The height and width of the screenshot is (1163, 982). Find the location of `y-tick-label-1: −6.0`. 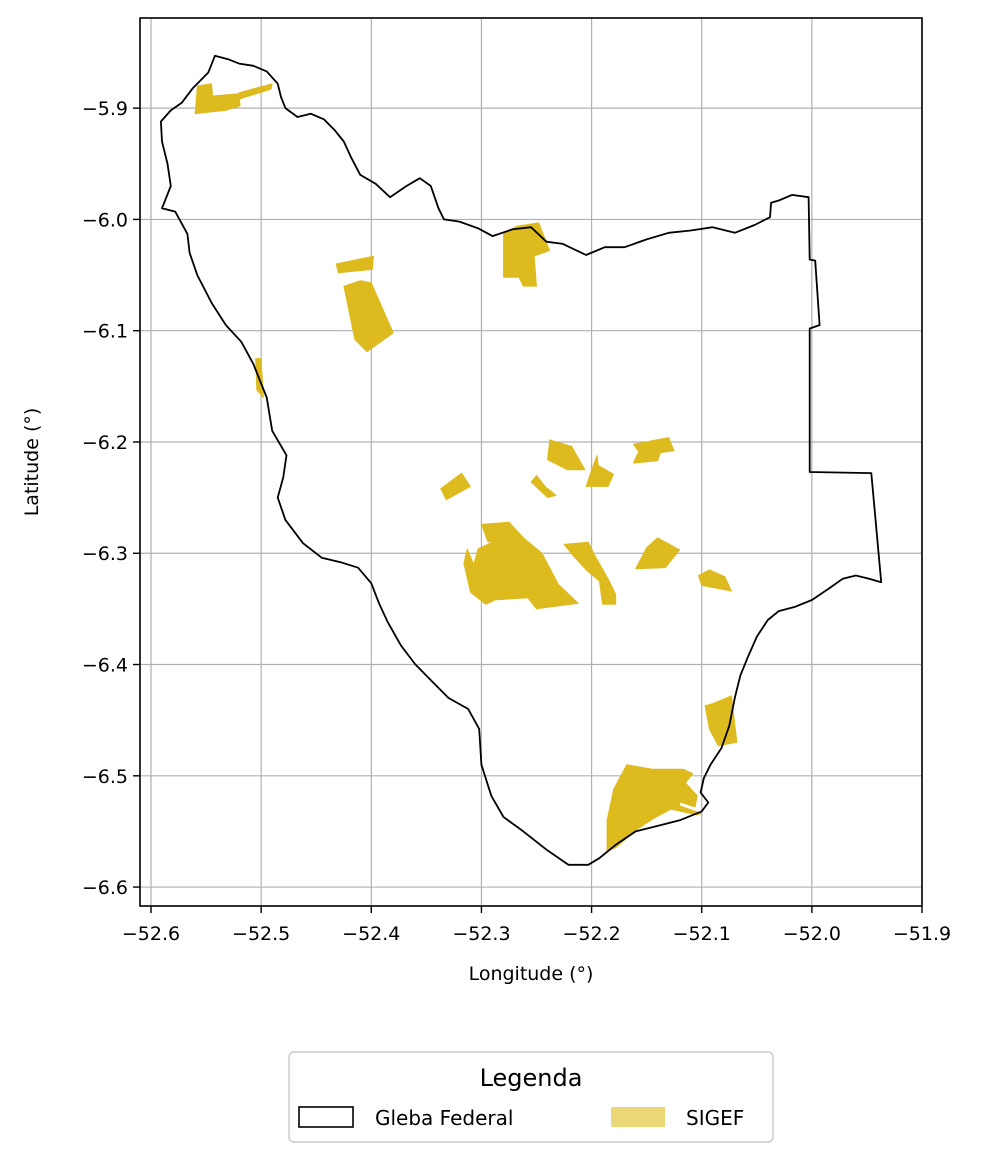

y-tick-label-1: −6.0 is located at coordinates (105, 220).